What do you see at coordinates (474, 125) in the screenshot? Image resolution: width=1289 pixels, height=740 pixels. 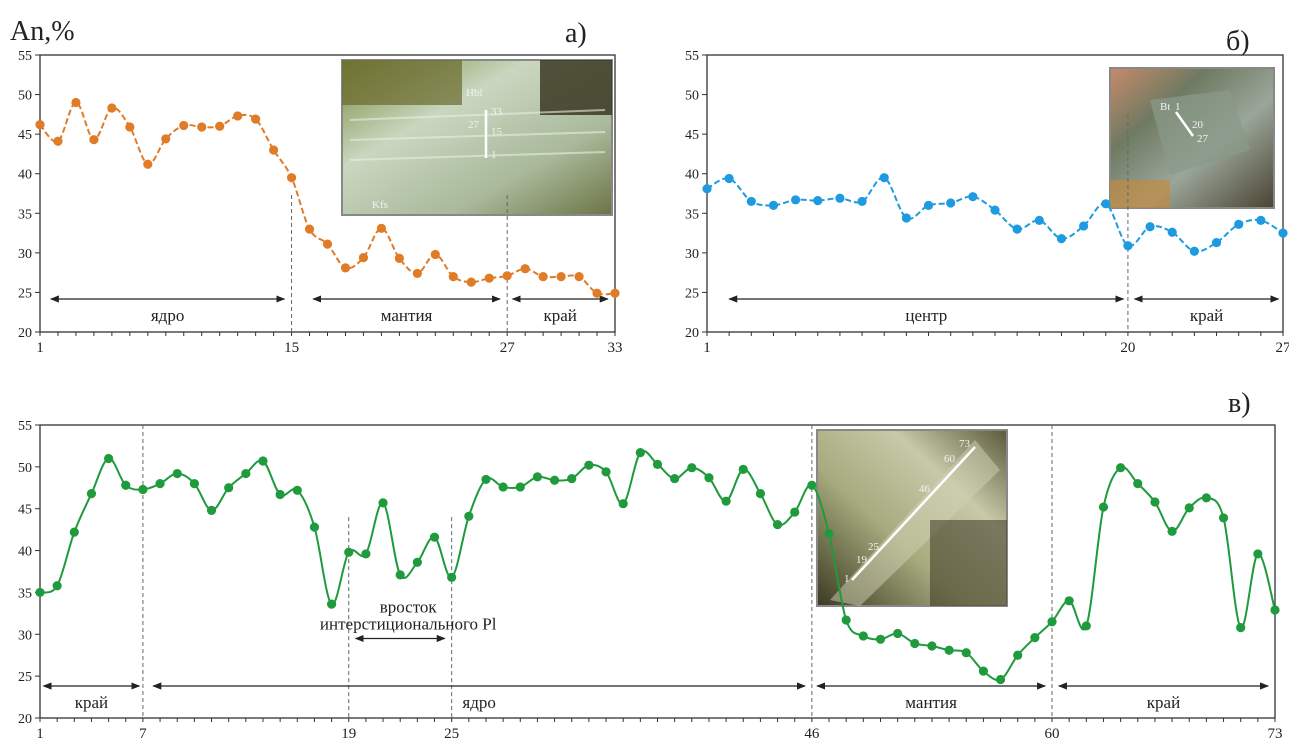 I see `inset-a-label: 27` at bounding box center [474, 125].